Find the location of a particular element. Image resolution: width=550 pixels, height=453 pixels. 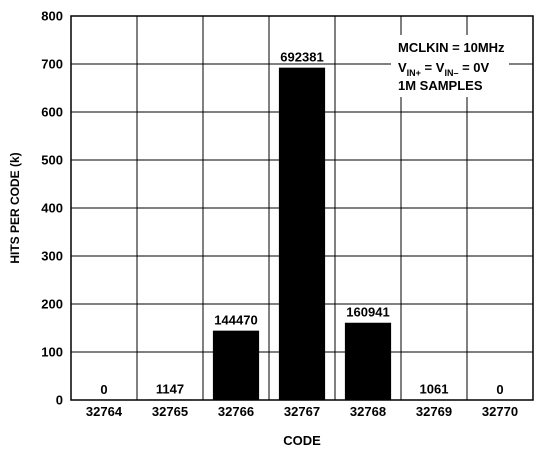

x-tick-labels: 32764 32765 32766 32767 32768 32769 32770 is located at coordinates (302, 411).